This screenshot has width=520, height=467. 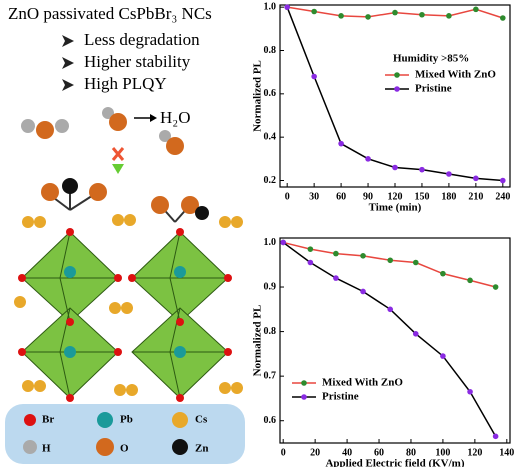 What do you see at coordinates (270, 375) in the screenshot?
I see `y-tick-label: 0.7` at bounding box center [270, 375].